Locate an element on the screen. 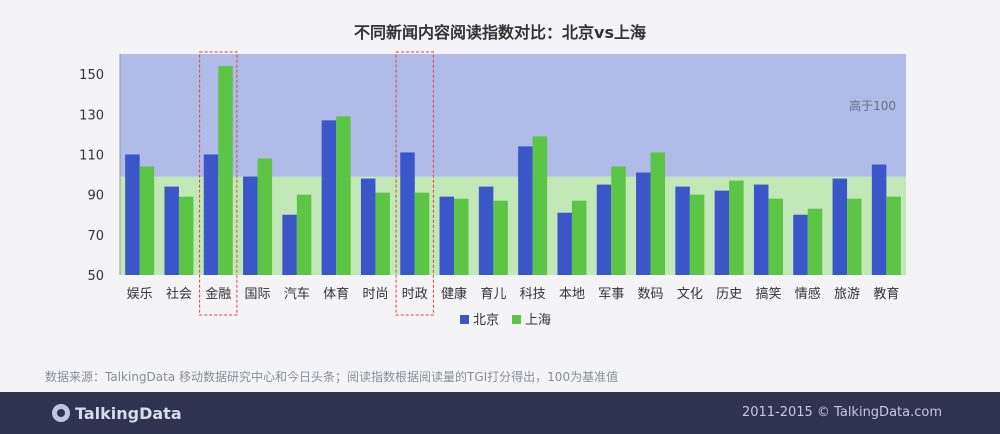  legend-label-北京: 北京 is located at coordinates (486, 320).